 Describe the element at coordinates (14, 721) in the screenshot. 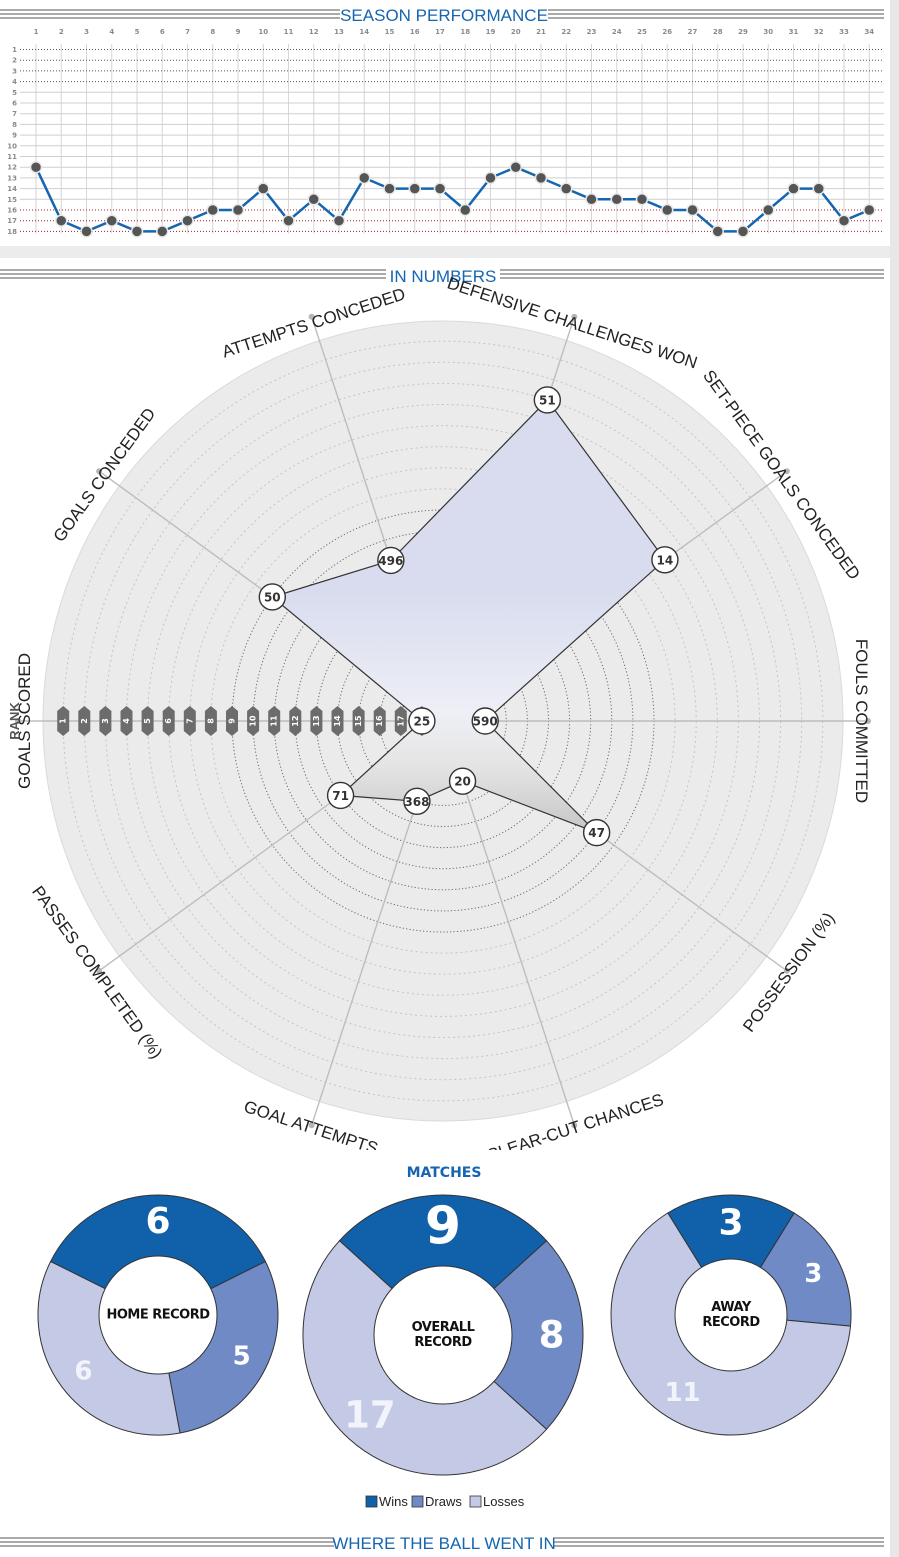

I see `rank-label: RANK` at that location.